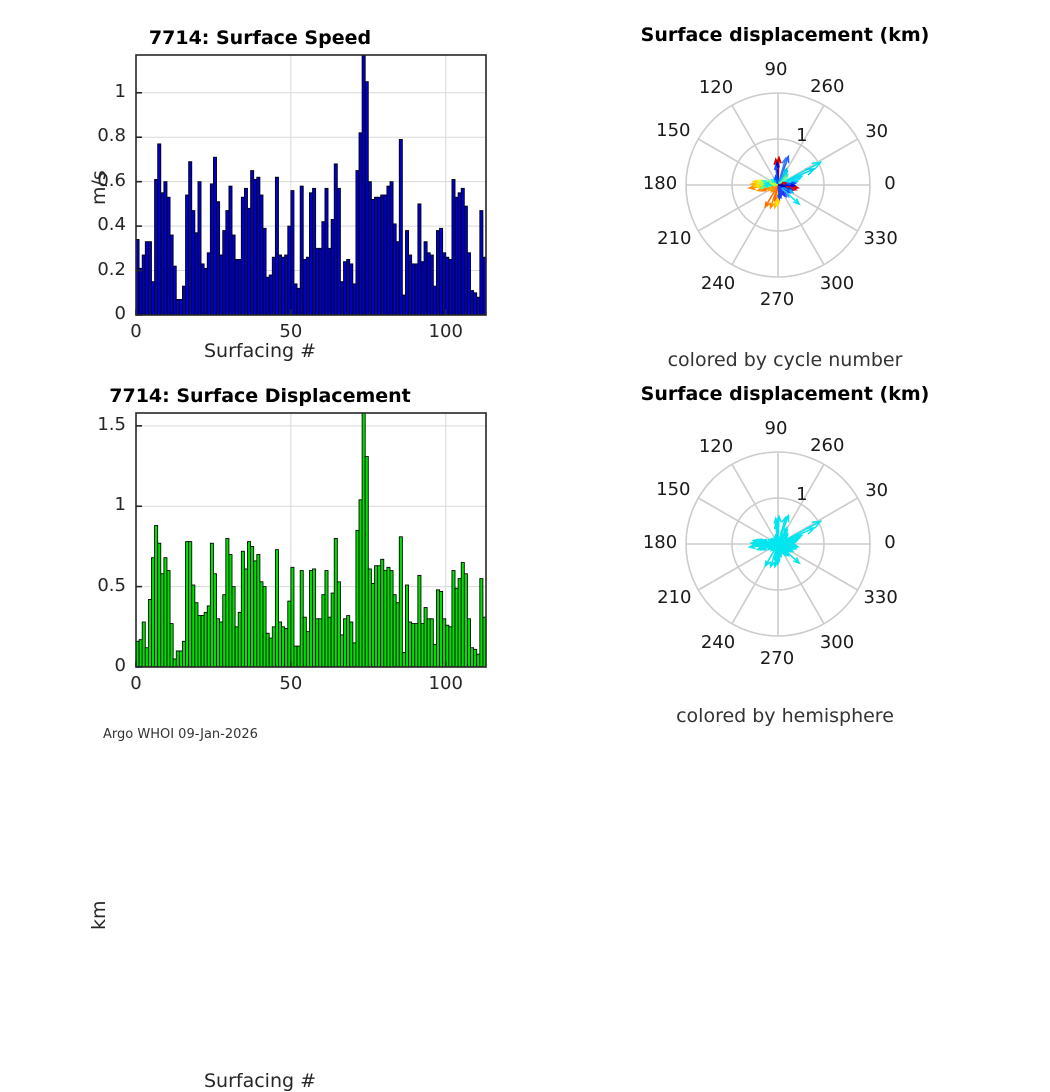 This screenshot has height=1092, width=1050. Describe the element at coordinates (63, 91) in the screenshot. I see `y-tick-label: 1` at that location.